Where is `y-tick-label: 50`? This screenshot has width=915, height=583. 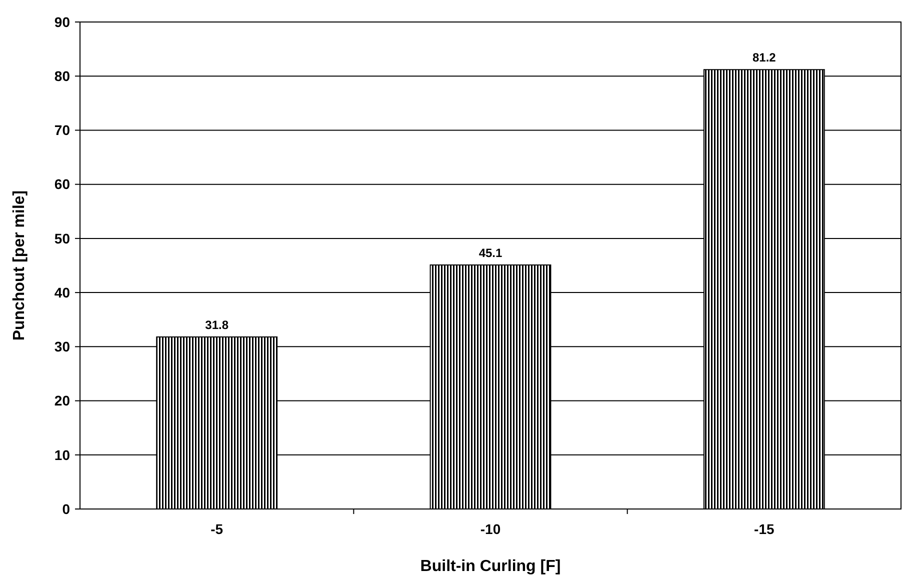 y-tick-label: 50 is located at coordinates (62, 238).